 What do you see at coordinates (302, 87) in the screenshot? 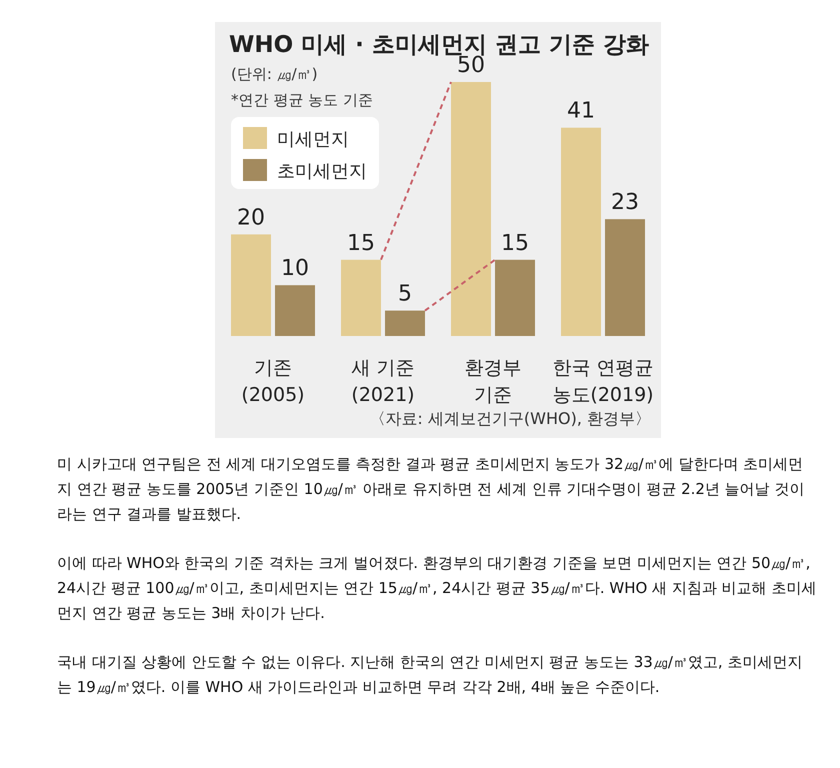
I see `chart-subtitle: (단위: ㎍/㎥) *연간 평균 농도 기준` at bounding box center [302, 87].